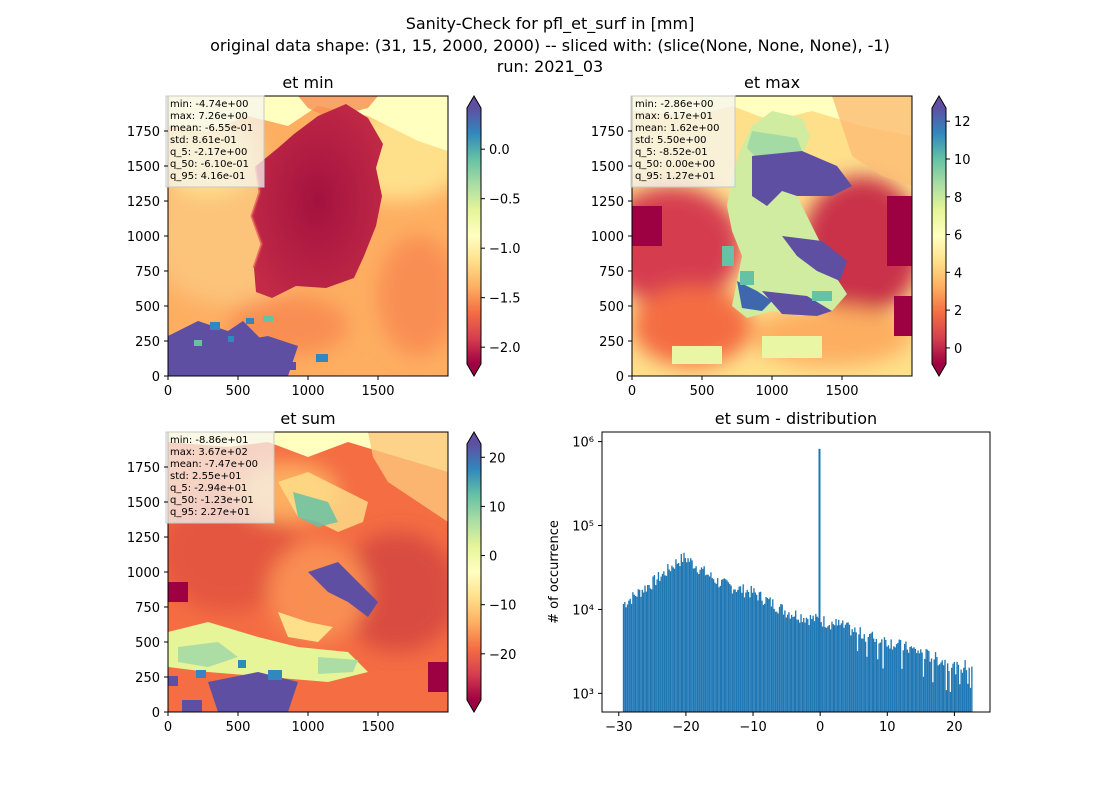 This screenshot has width=1100, height=800. What do you see at coordinates (203, 140) in the screenshot?
I see `stat-std: std: 8.61e-01` at bounding box center [203, 140].